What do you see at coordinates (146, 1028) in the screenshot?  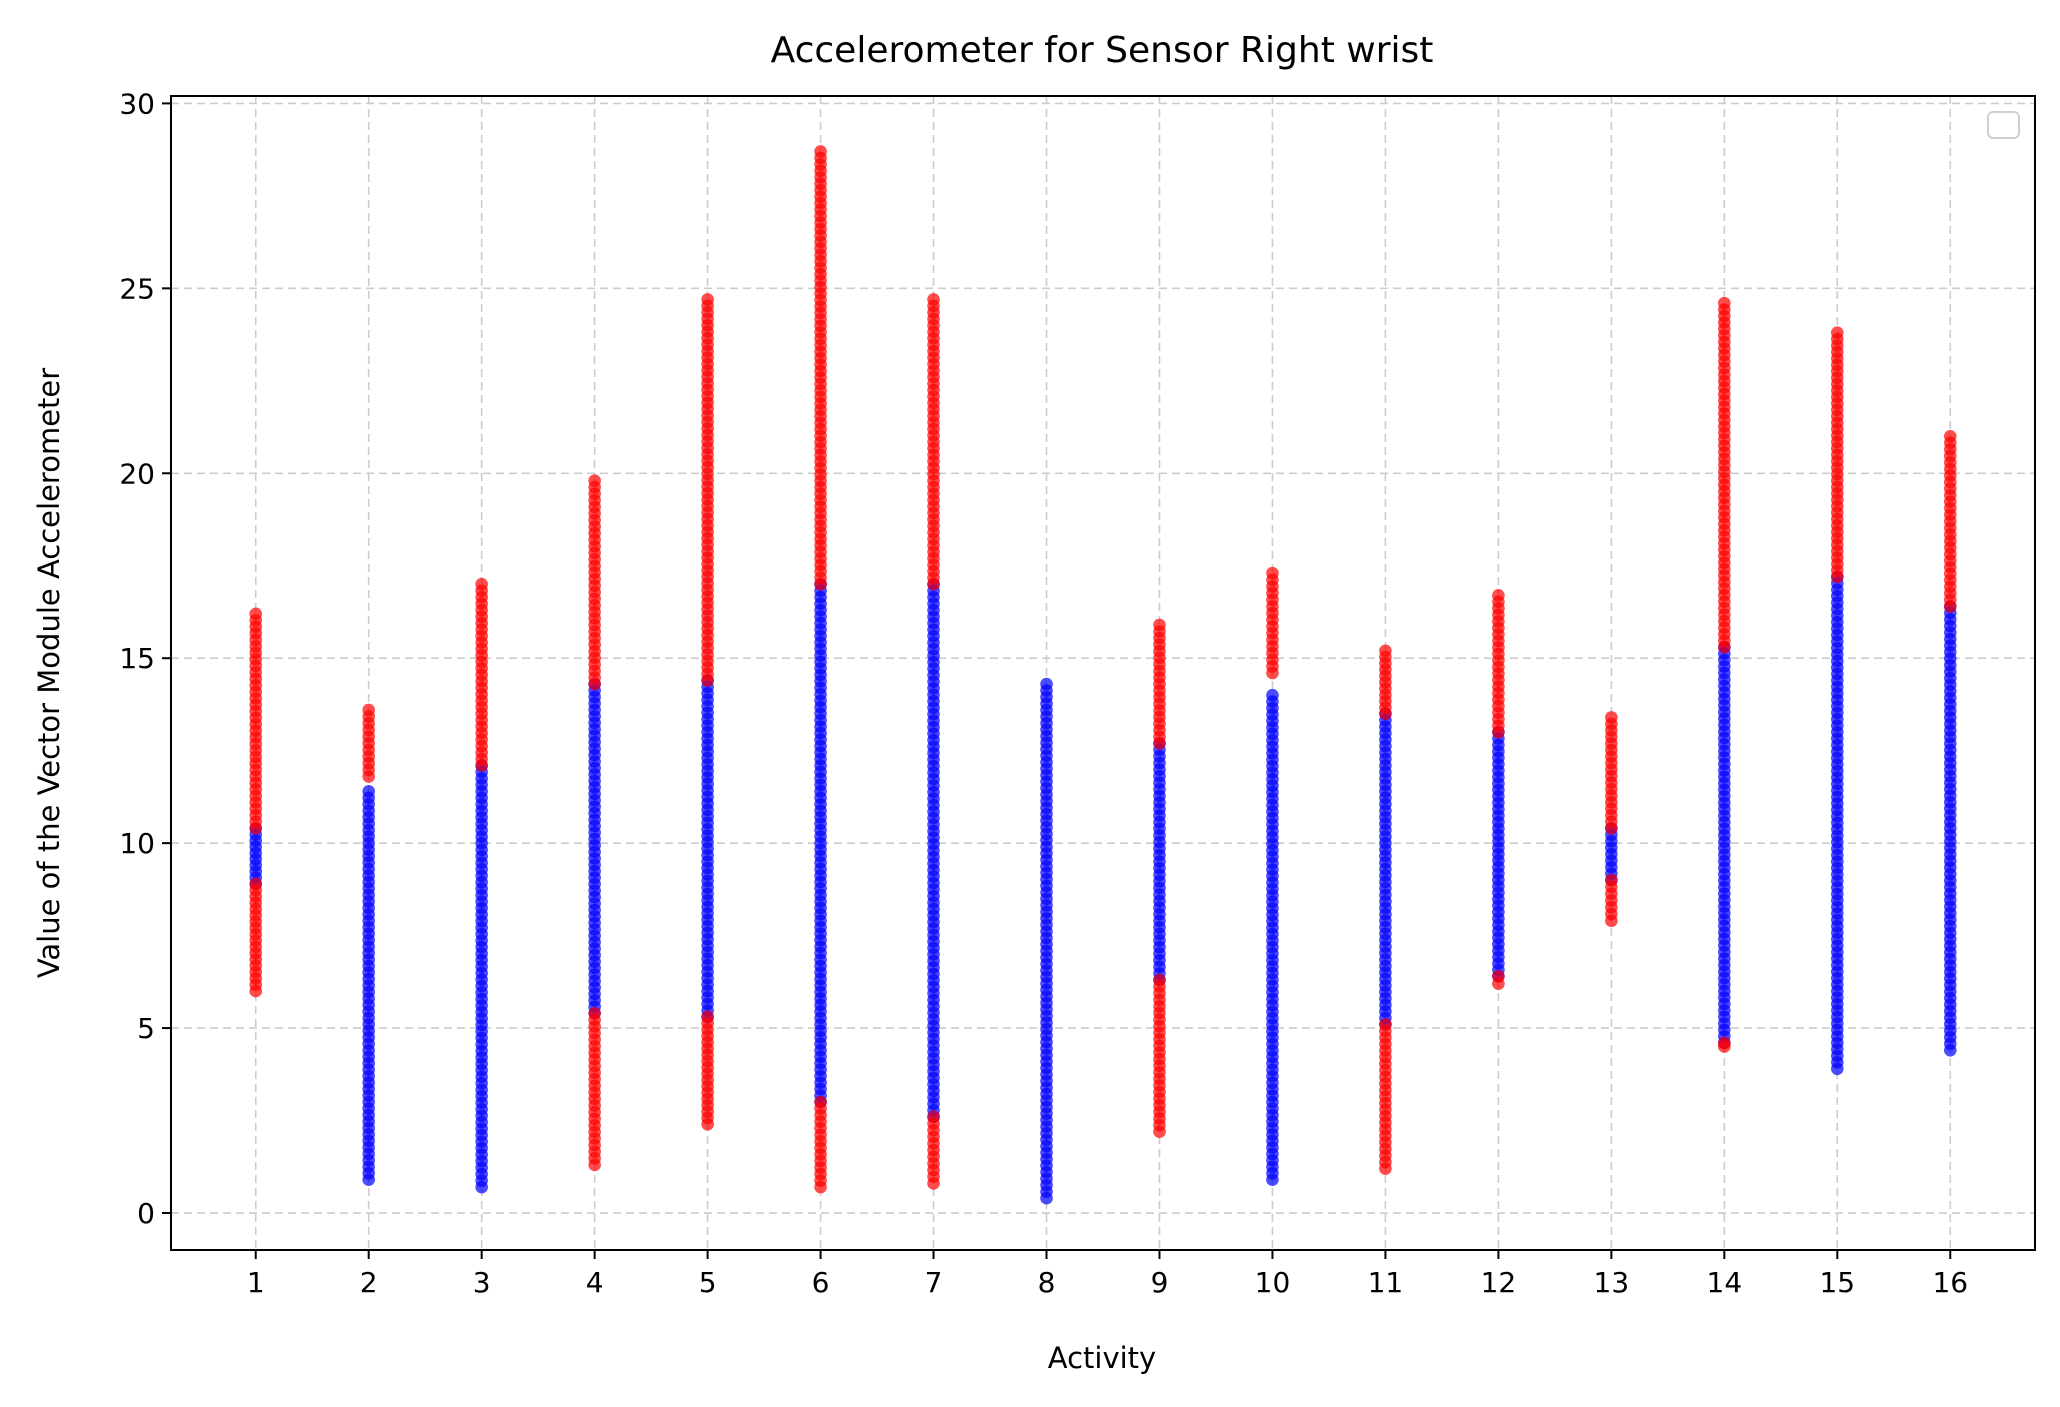 I see `y-tick-label: 5` at bounding box center [146, 1028].